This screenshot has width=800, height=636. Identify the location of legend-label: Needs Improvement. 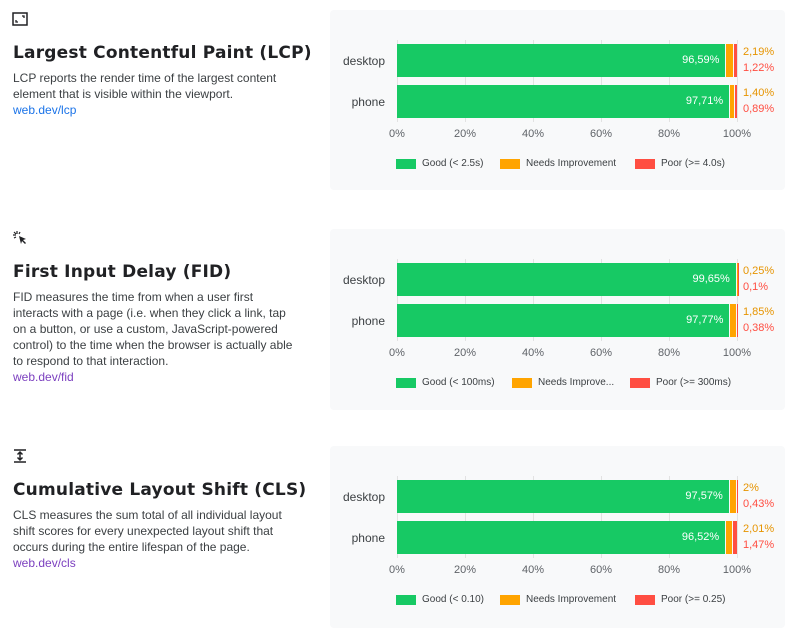
(571, 599).